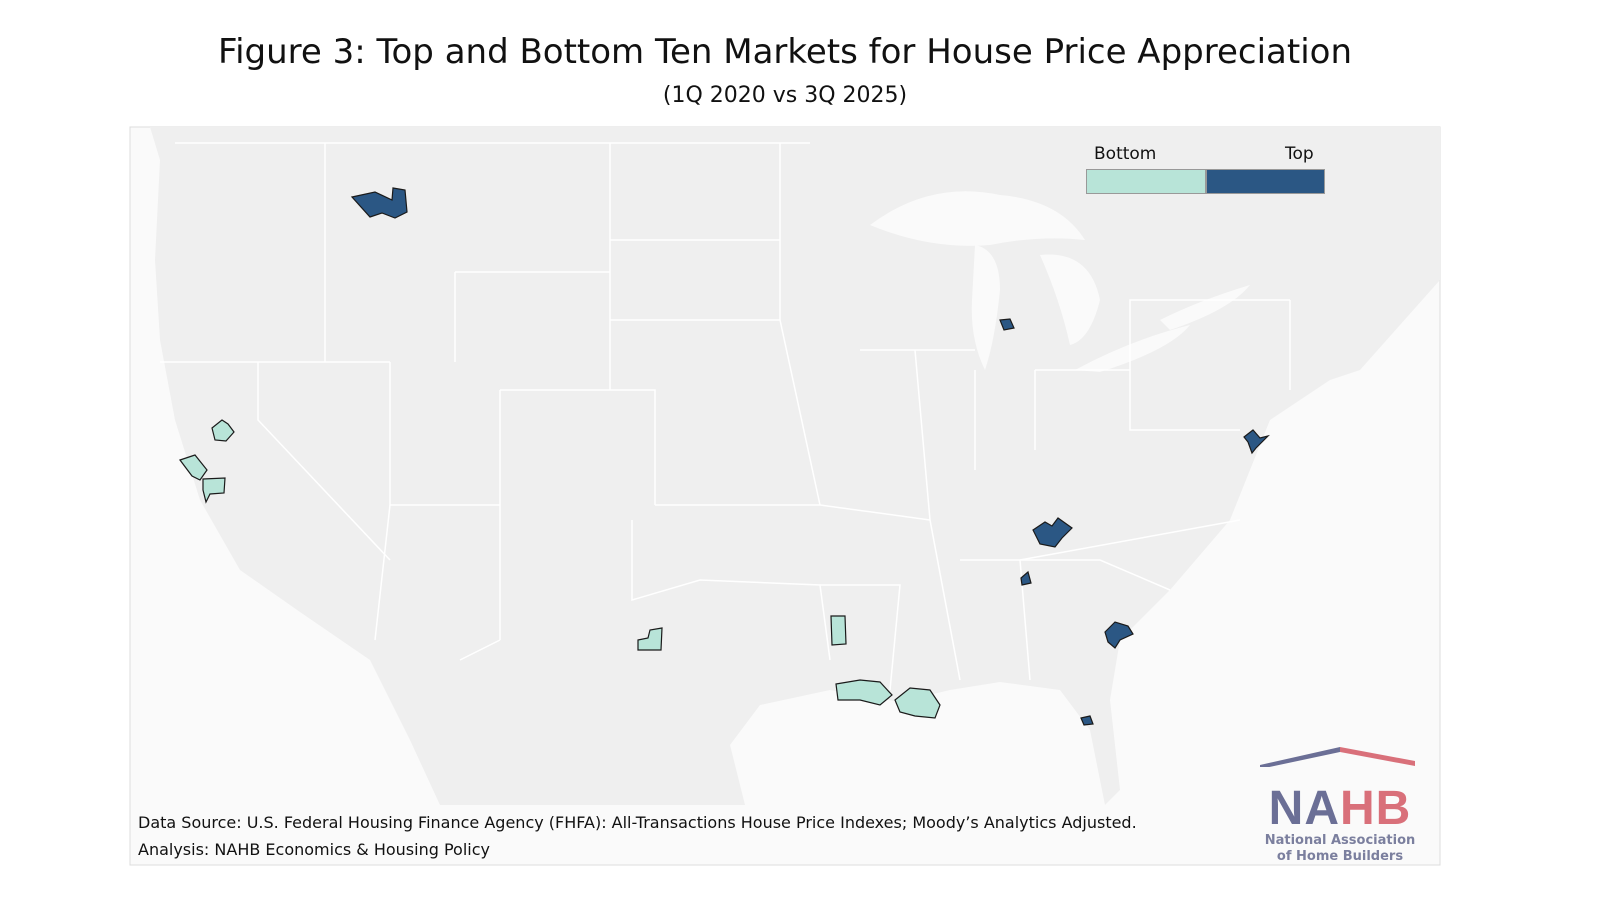 The height and width of the screenshot is (900, 1600). What do you see at coordinates (1340, 808) in the screenshot?
I see `logo-letters: NAHB` at bounding box center [1340, 808].